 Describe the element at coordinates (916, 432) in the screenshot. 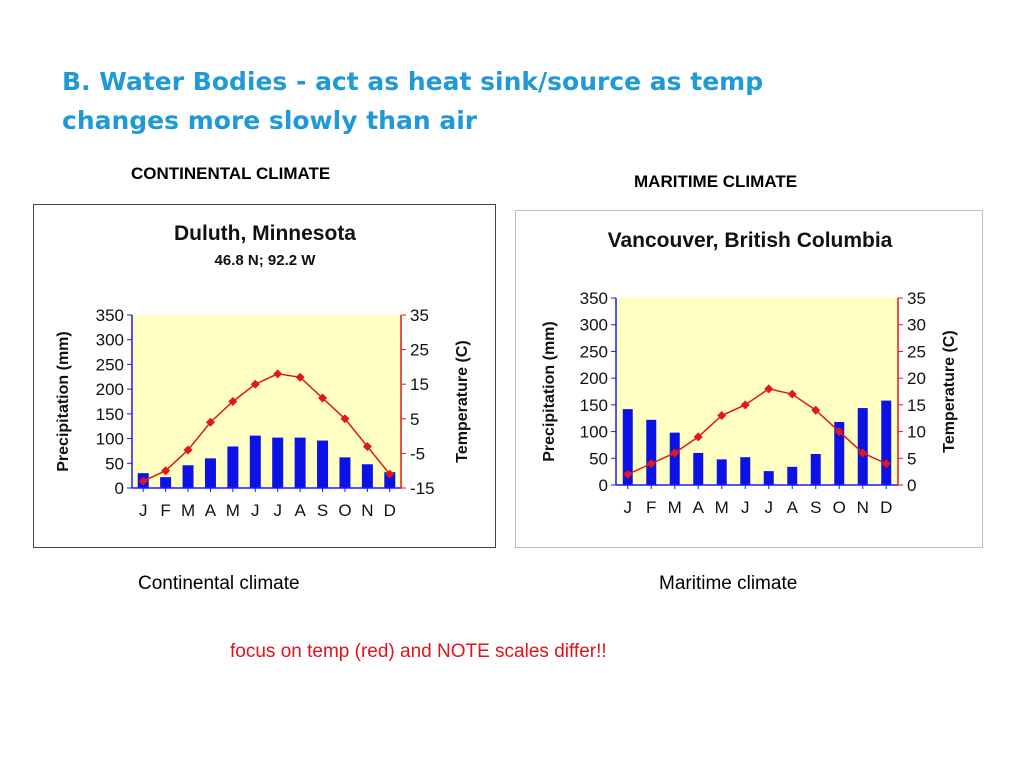

I see `right-tick-label: 10` at that location.